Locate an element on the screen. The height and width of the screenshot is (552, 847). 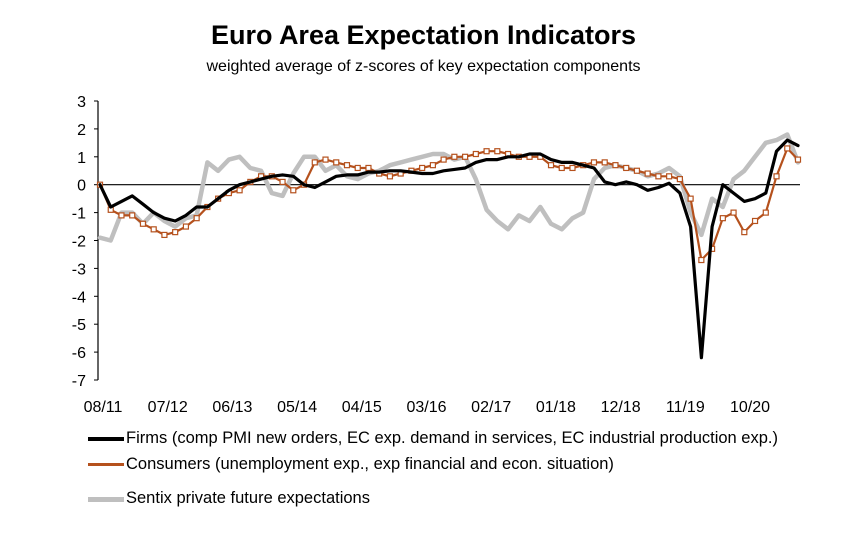
legend-label-sentix: Sentix private future expectations is located at coordinates (248, 498).